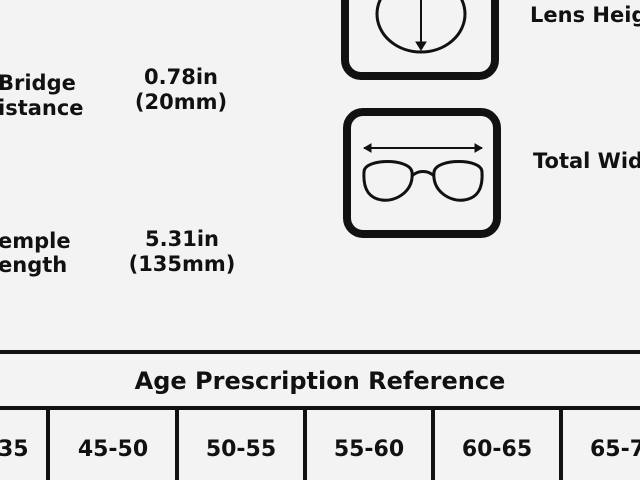 The image size is (640, 480). What do you see at coordinates (182, 264) in the screenshot?
I see `spec-value: (135mm)` at bounding box center [182, 264].